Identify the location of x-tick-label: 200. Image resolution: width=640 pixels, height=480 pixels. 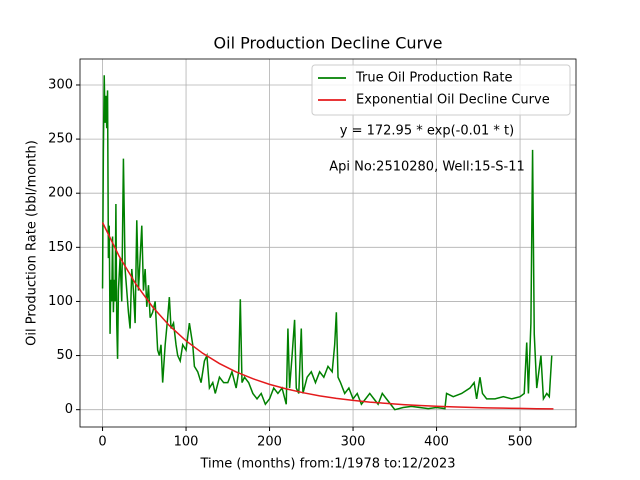
(269, 442).